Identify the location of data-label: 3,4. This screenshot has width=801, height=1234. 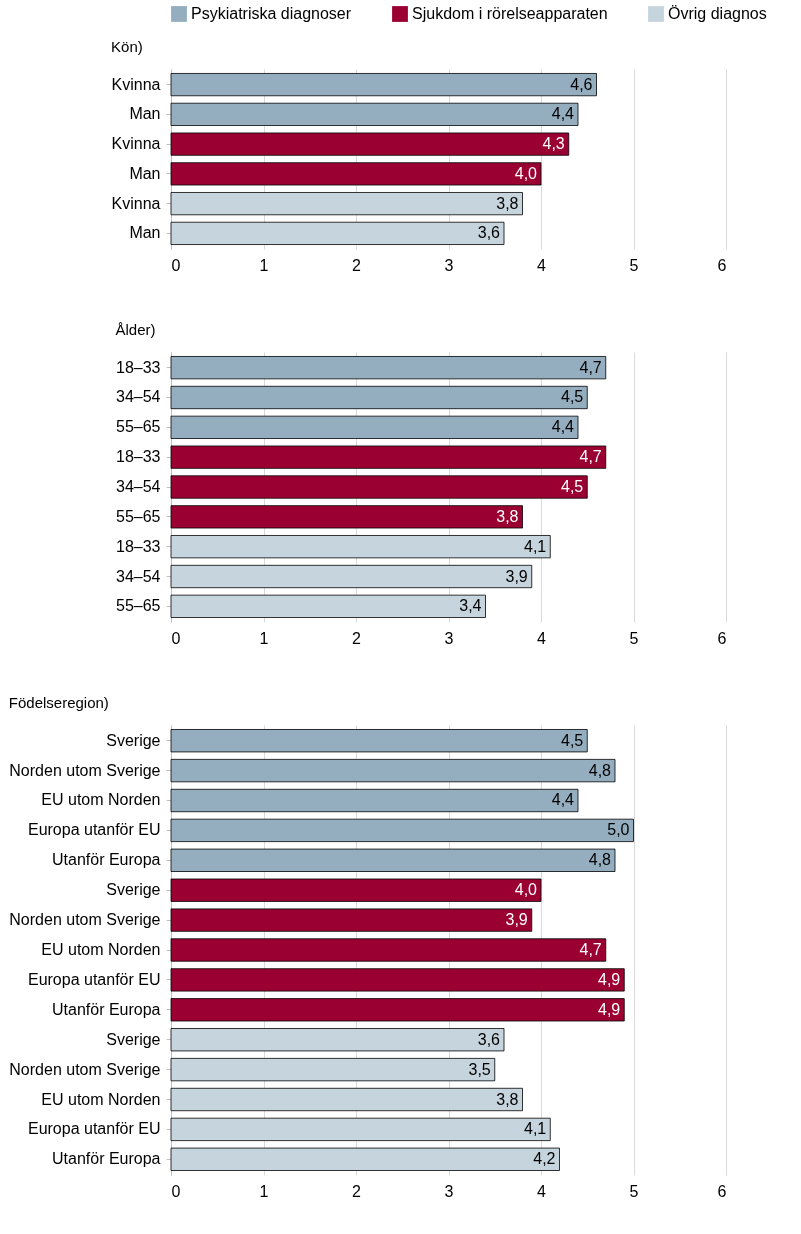
(470, 606).